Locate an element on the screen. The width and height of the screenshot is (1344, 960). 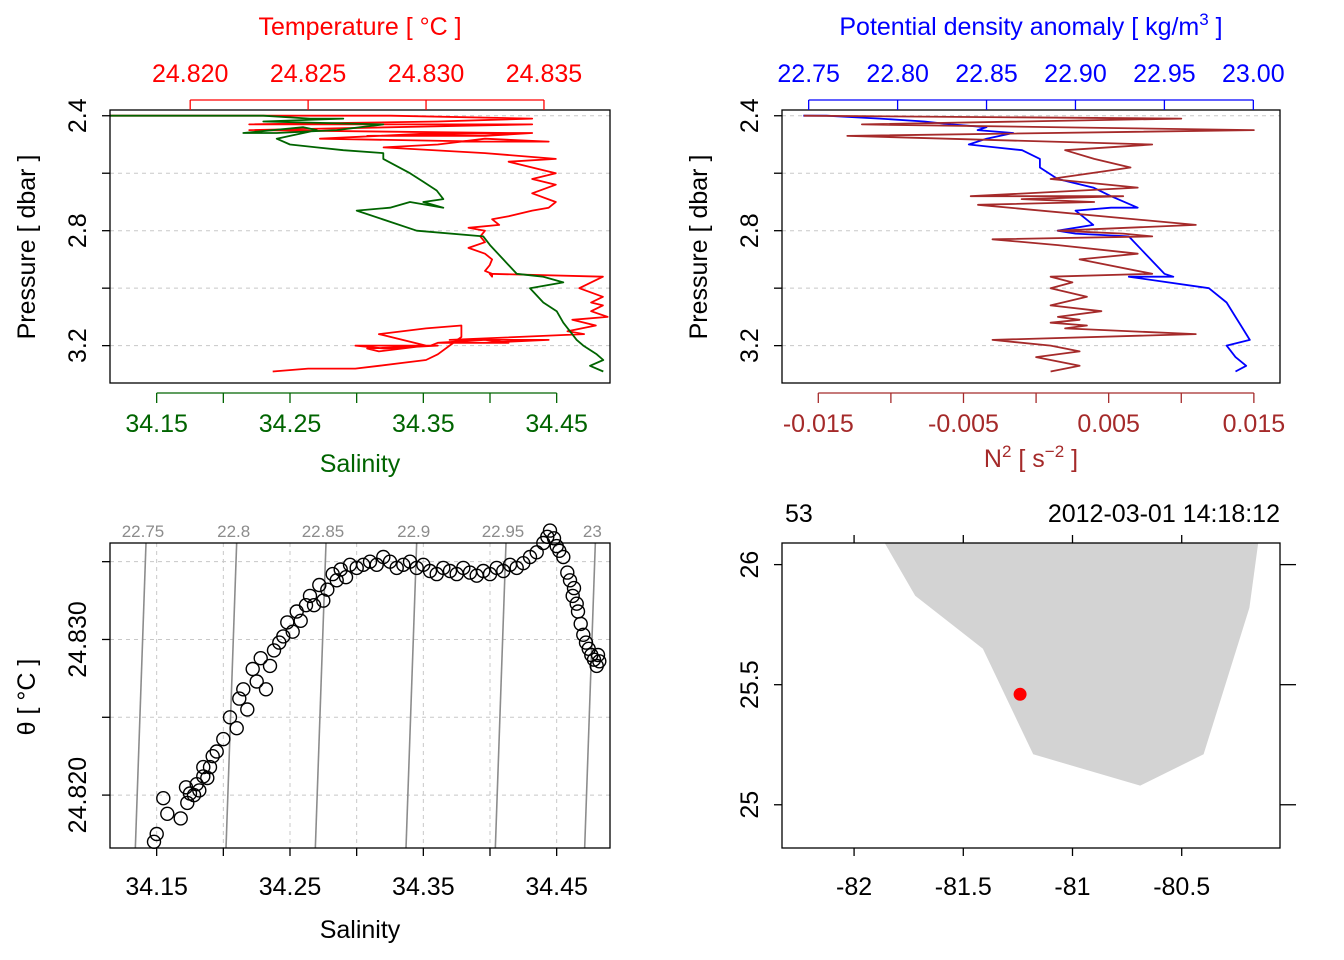
p4-y-tick-label: 26 is located at coordinates (750, 565).